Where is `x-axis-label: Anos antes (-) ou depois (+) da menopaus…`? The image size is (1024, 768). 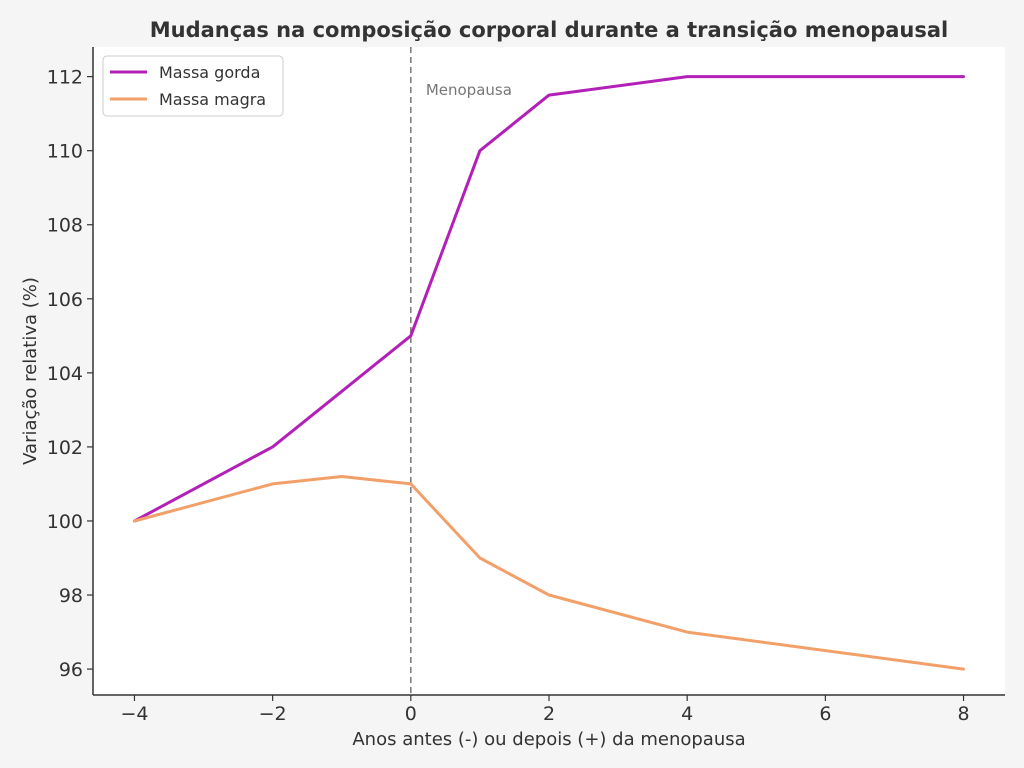 x-axis-label: Anos antes (-) ou depois (+) da menopaus… is located at coordinates (548, 739).